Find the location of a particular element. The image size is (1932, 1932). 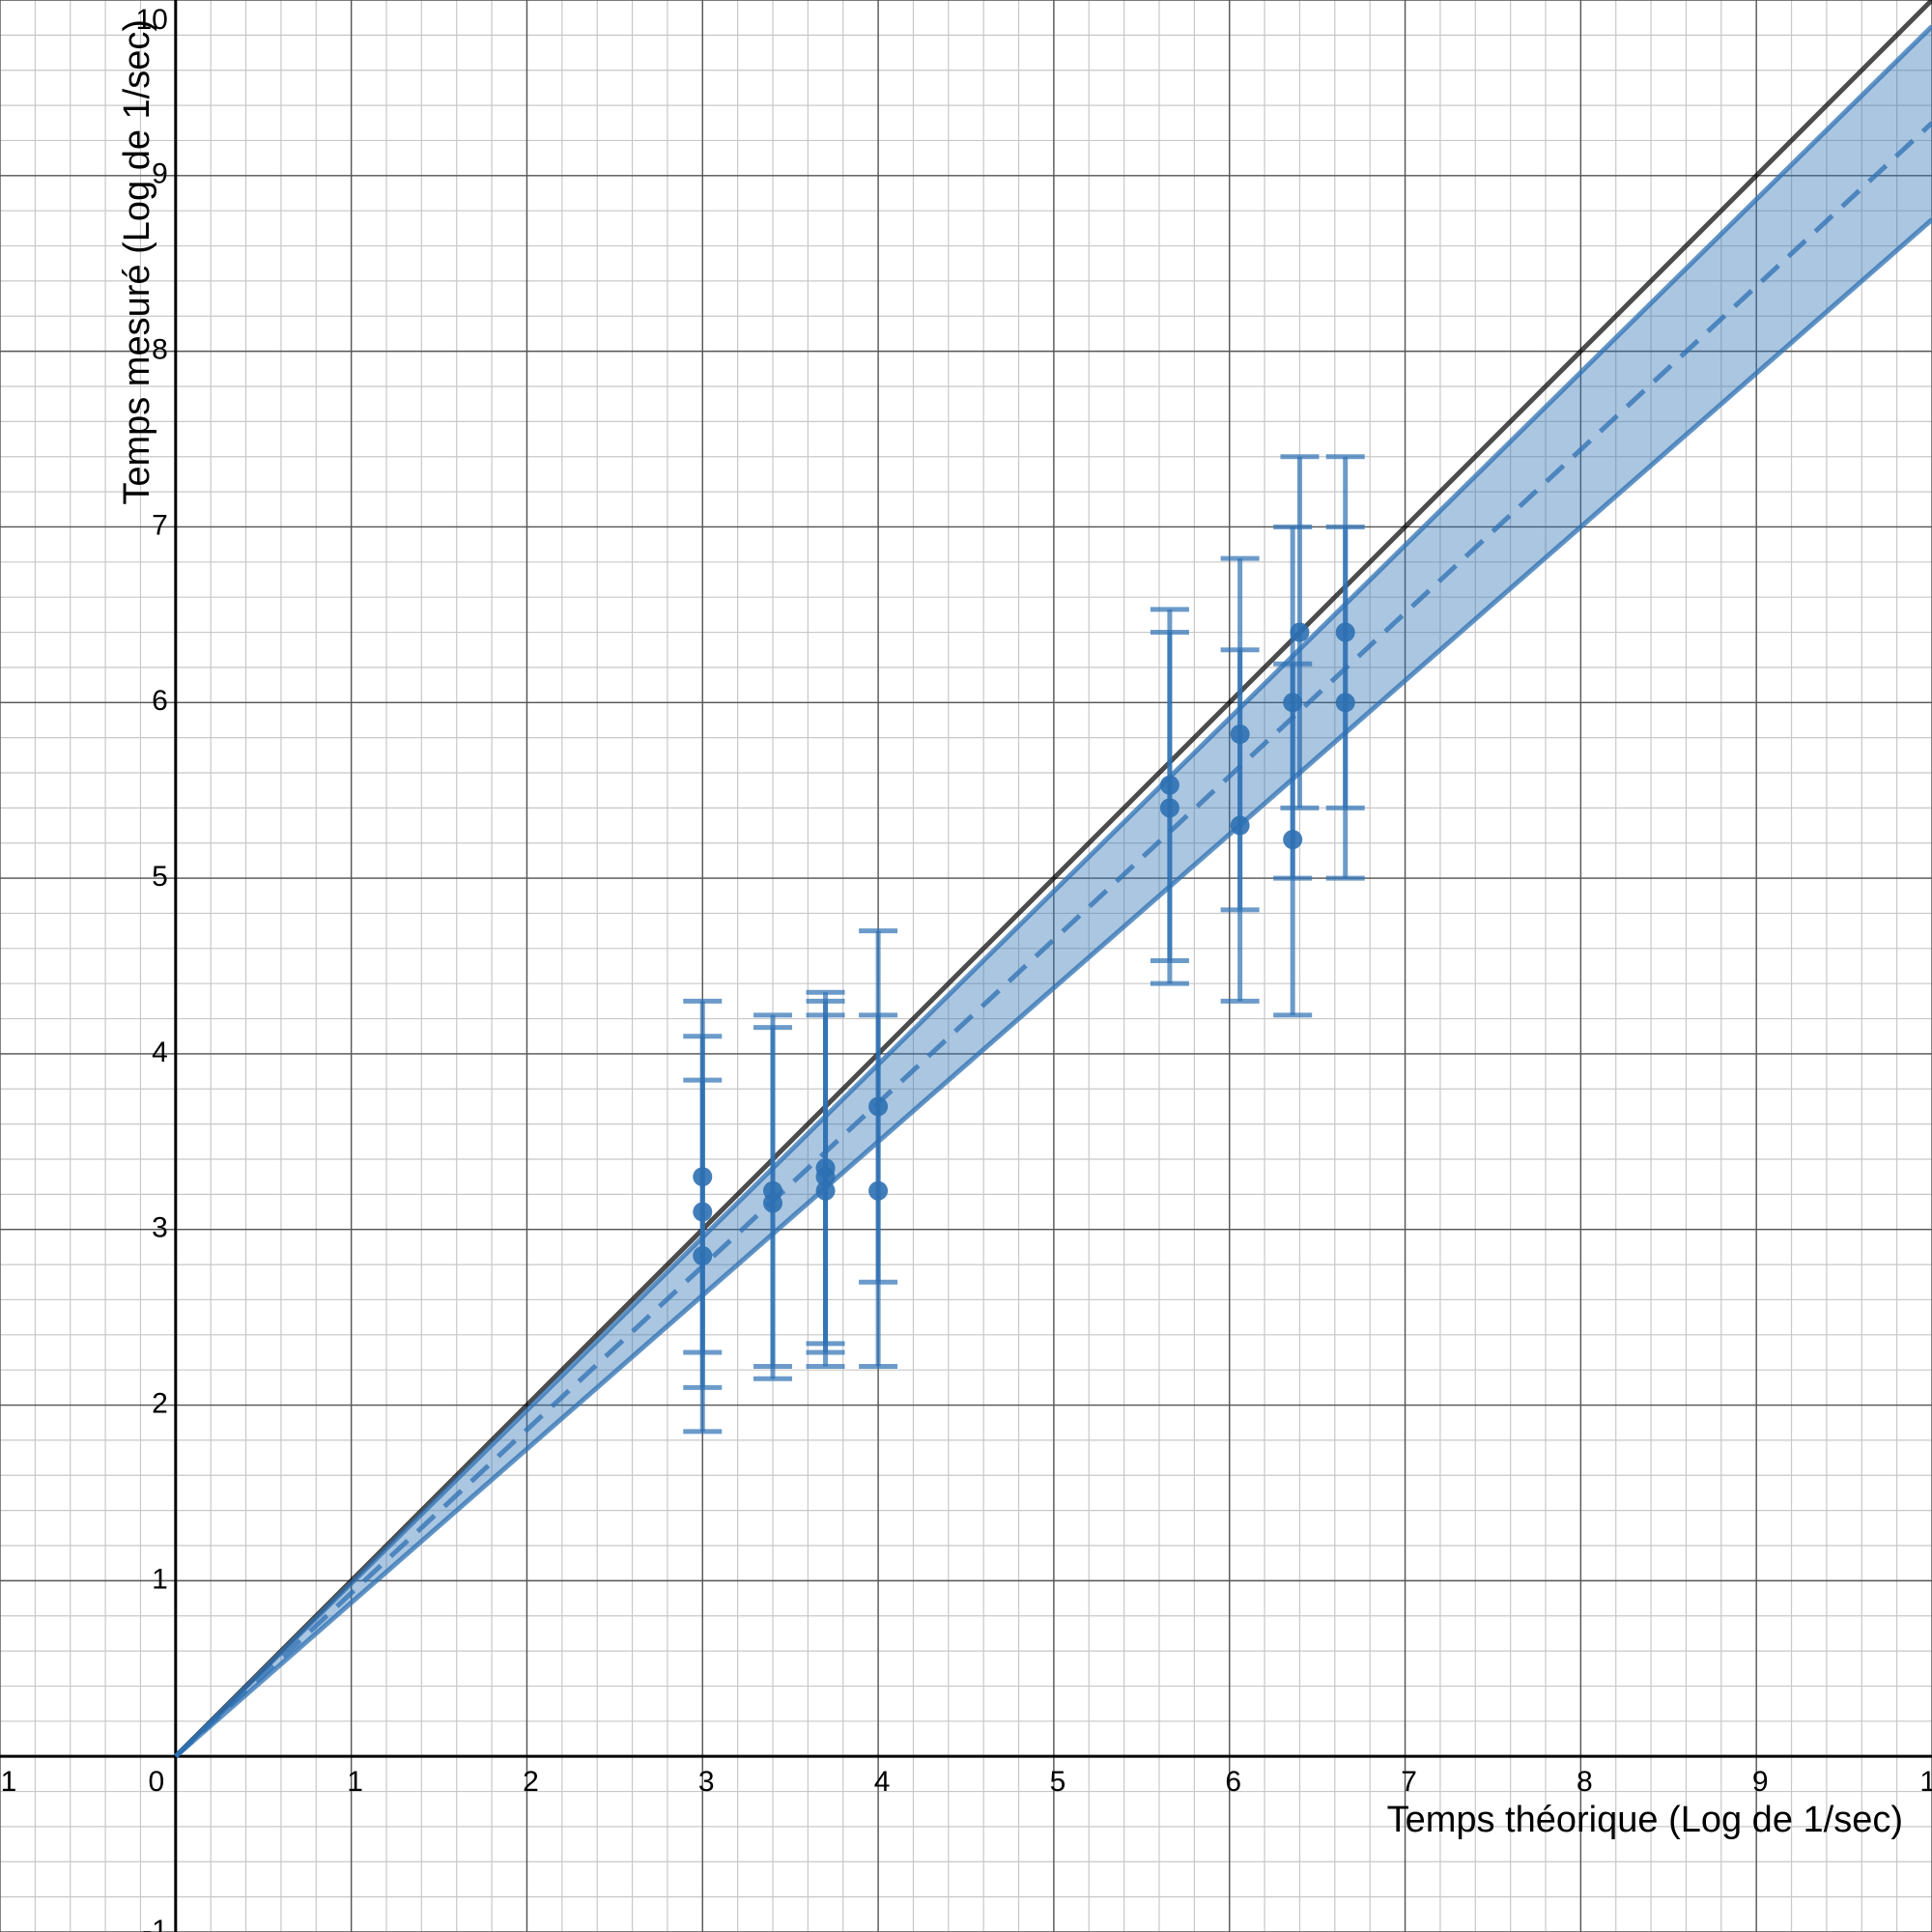

x-tick-label: 5 is located at coordinates (1058, 1782).